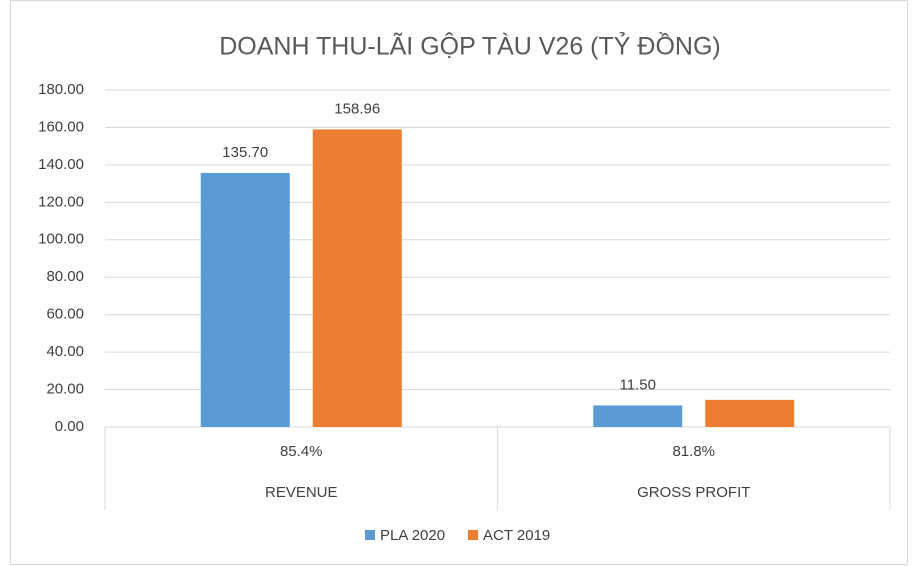  Describe the element at coordinates (301, 451) in the screenshot. I see `x-subcategory-label: 85.4%` at that location.